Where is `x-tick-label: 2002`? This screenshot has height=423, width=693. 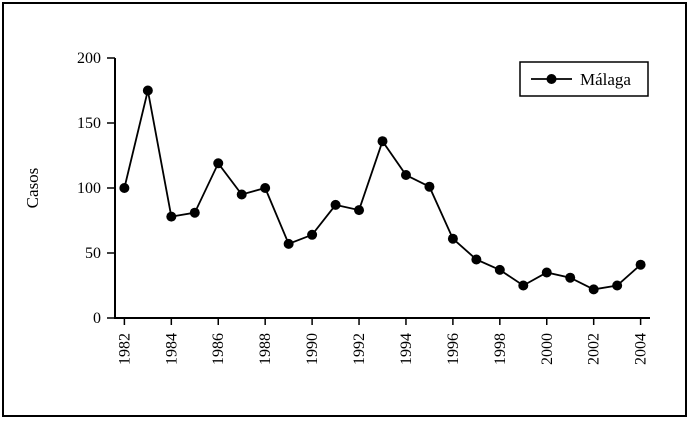 x-tick-label: 2002 is located at coordinates (594, 349).